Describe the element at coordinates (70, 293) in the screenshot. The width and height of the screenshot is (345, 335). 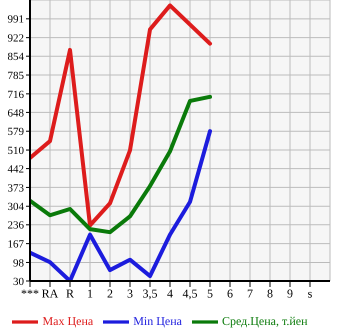
I see `x-tick-label: R` at that location.